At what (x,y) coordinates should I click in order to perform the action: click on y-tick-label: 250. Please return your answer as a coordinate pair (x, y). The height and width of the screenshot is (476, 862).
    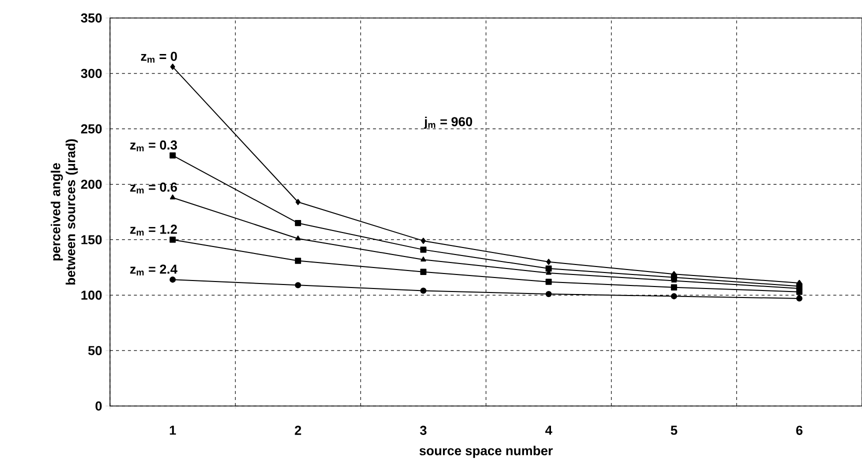
    Looking at the image, I should click on (91, 129).